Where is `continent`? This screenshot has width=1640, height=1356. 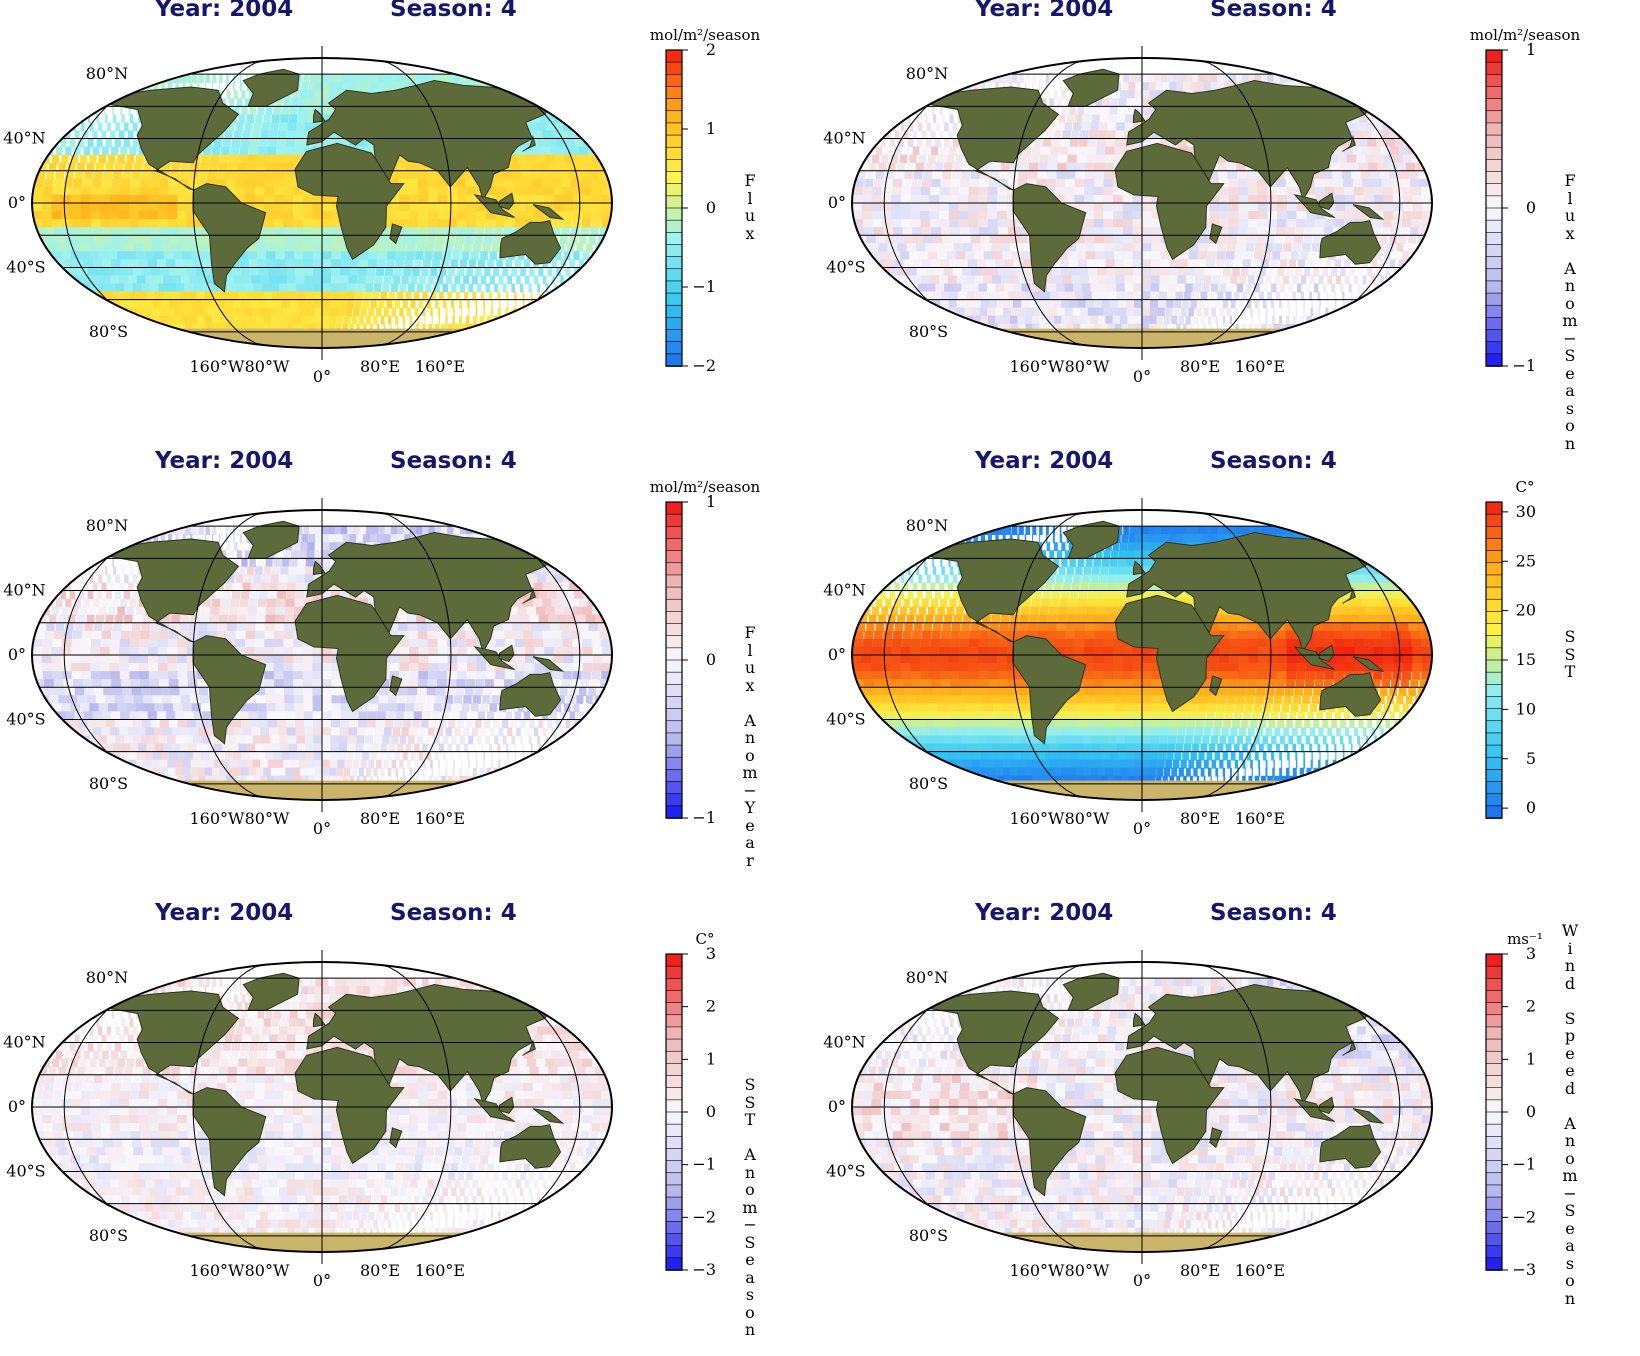 continent is located at coordinates (529, 143).